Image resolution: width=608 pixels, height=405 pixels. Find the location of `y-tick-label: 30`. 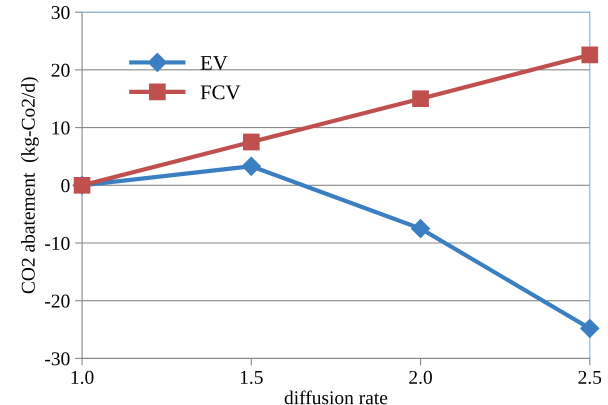

y-tick-label: 30 is located at coordinates (61, 13).